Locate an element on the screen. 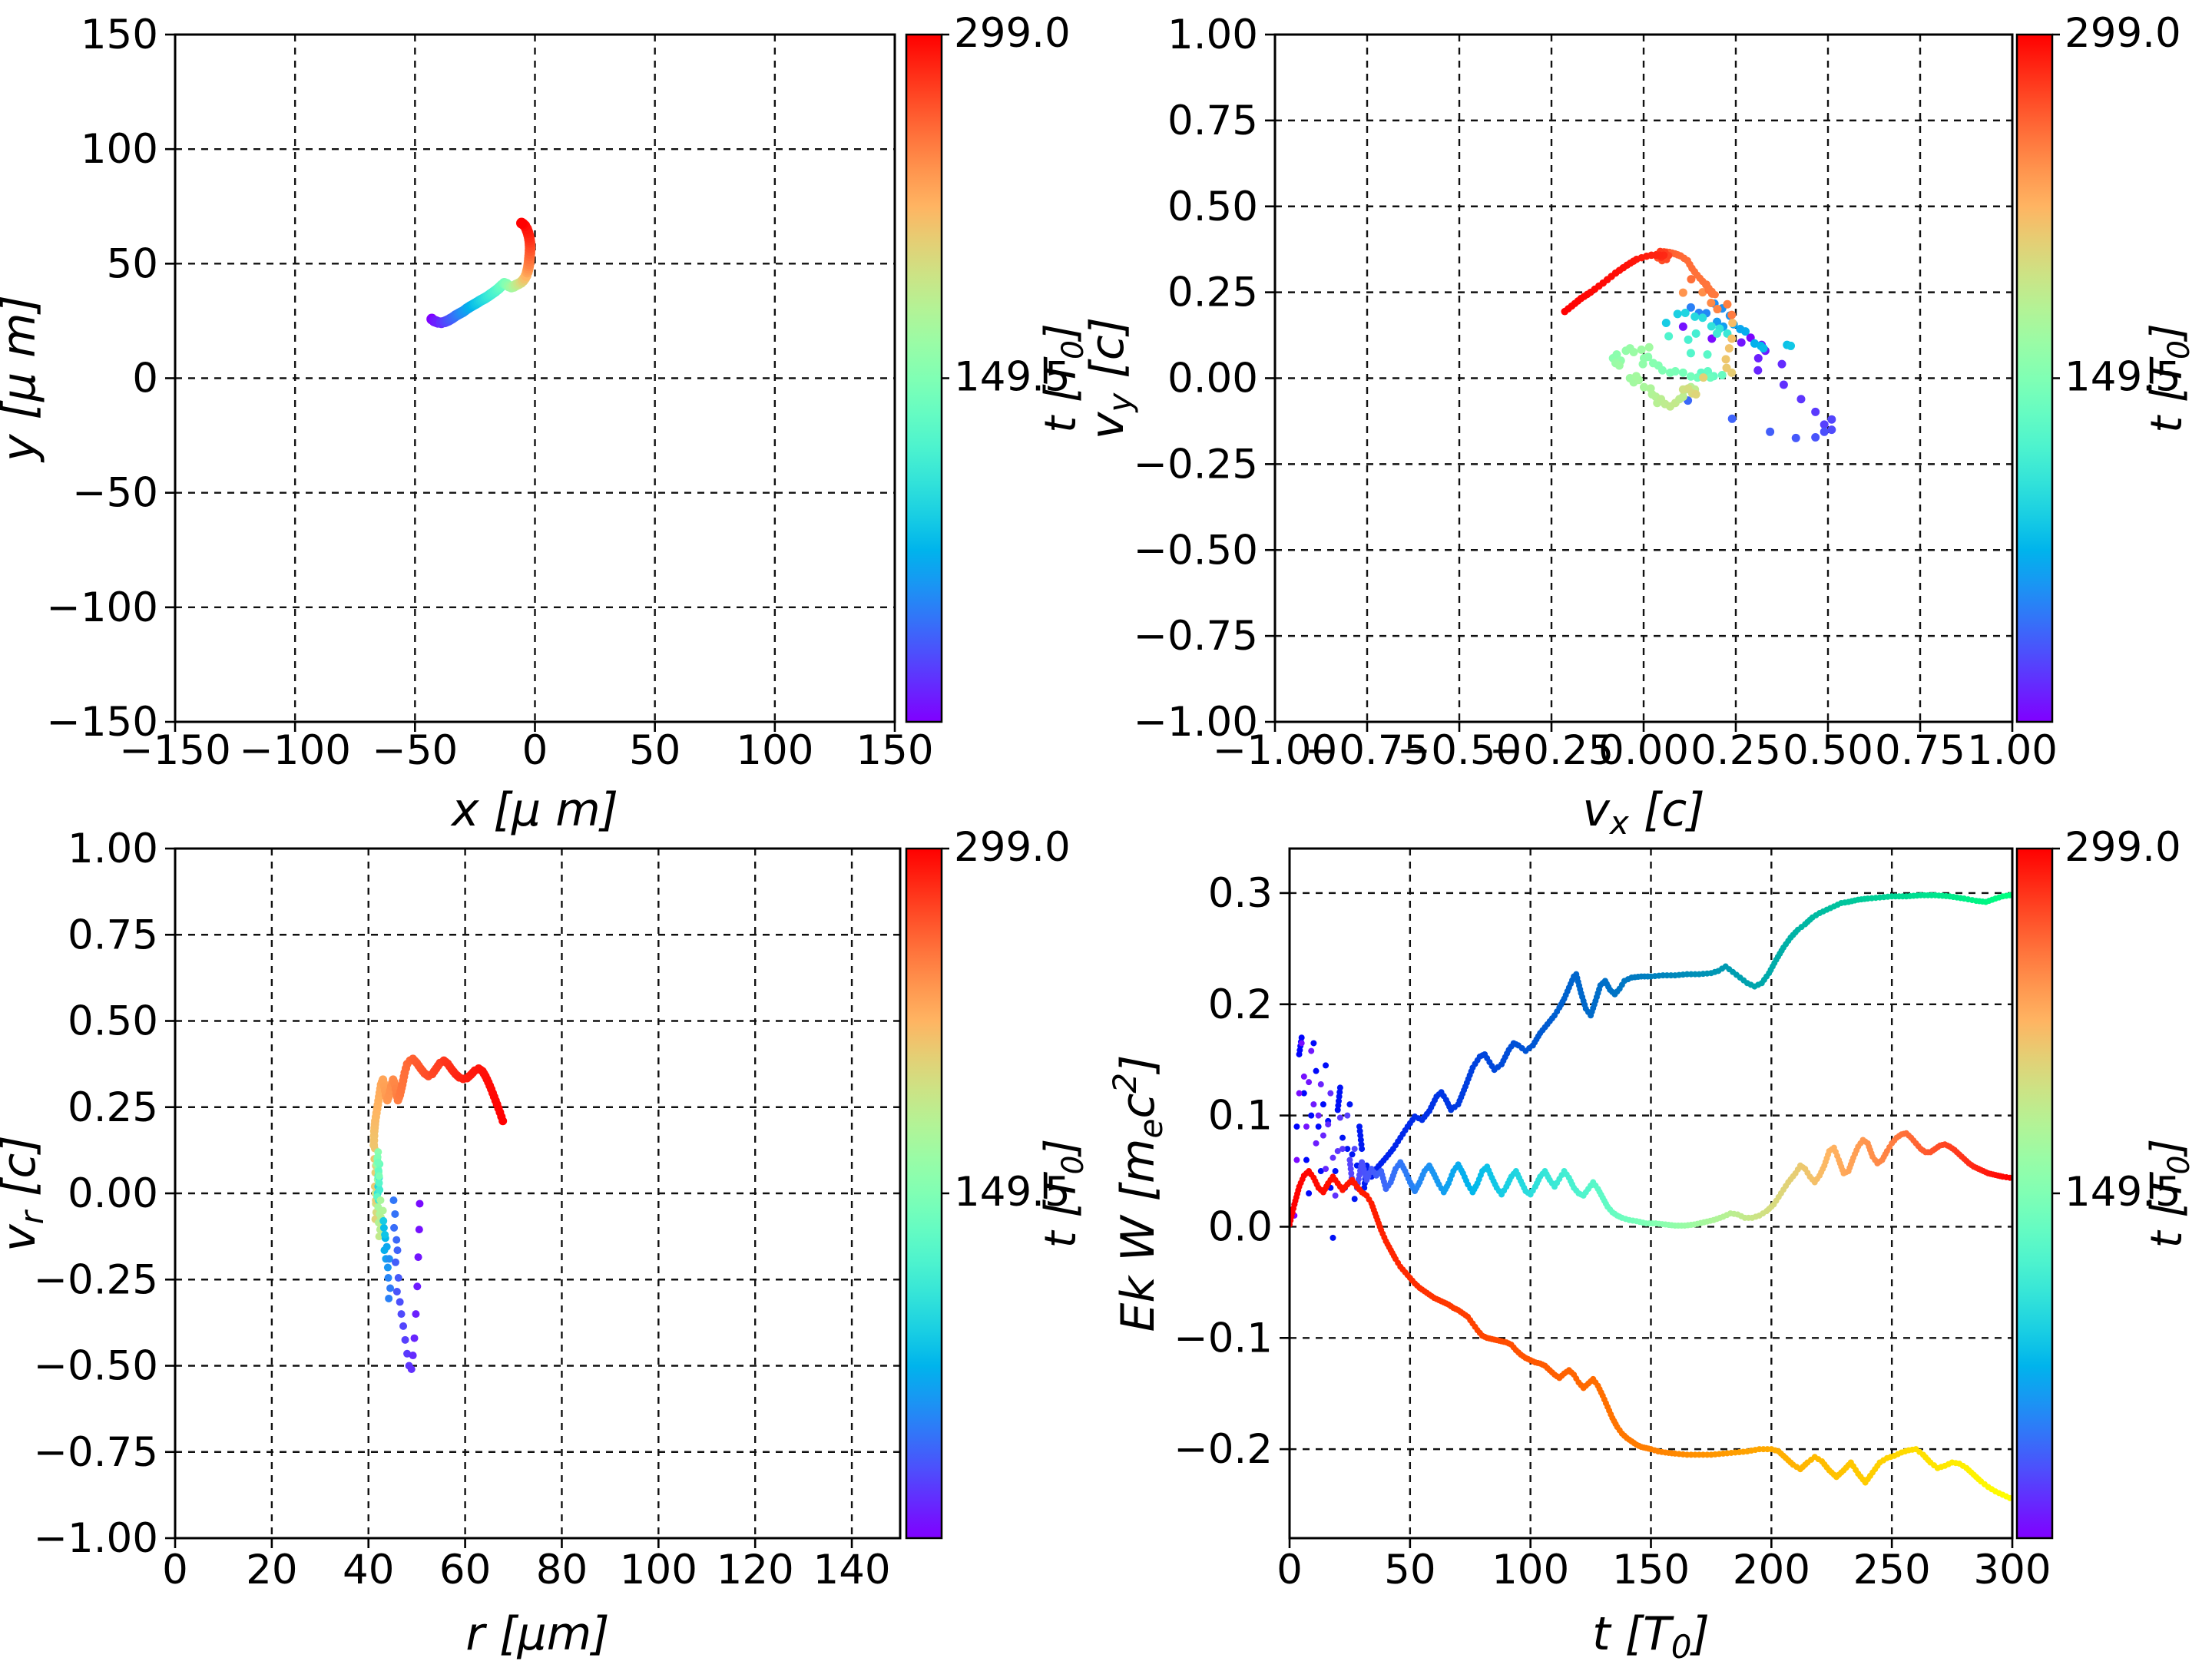 This screenshot has width=2212, height=1671. x-tick-label: 120 is located at coordinates (756, 1570).